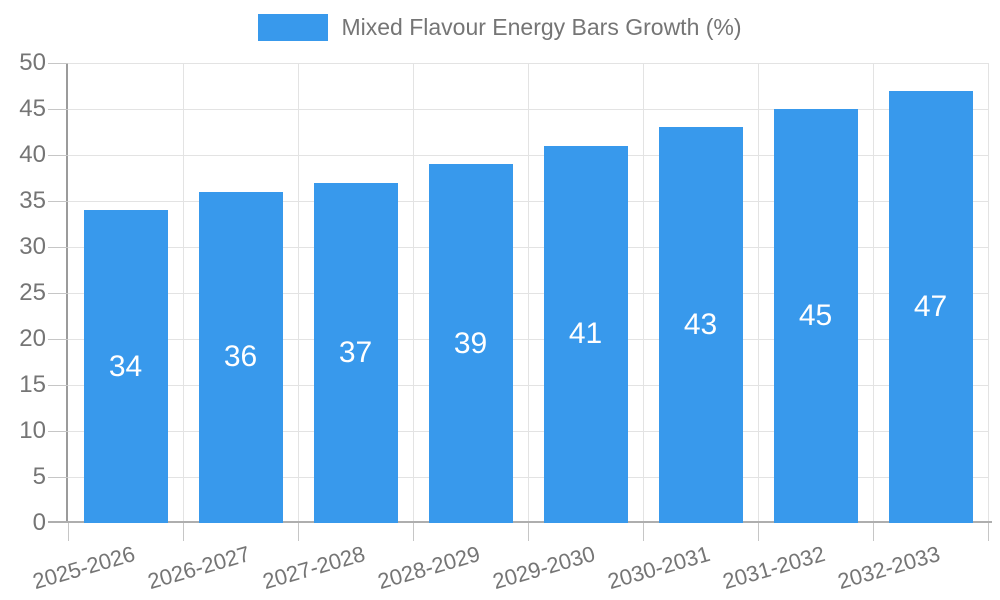 This screenshot has height=600, width=1000. I want to click on bar-value-label: 37, so click(355, 352).